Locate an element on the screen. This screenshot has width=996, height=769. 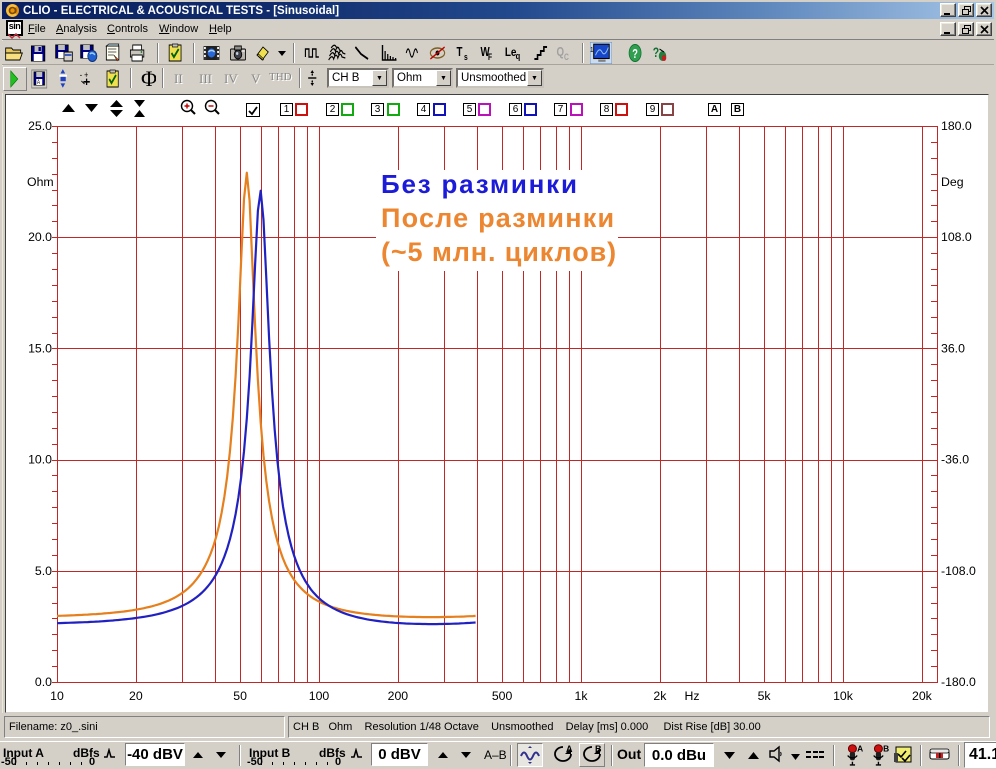
svg-text: T is located at coordinates (460, 53).